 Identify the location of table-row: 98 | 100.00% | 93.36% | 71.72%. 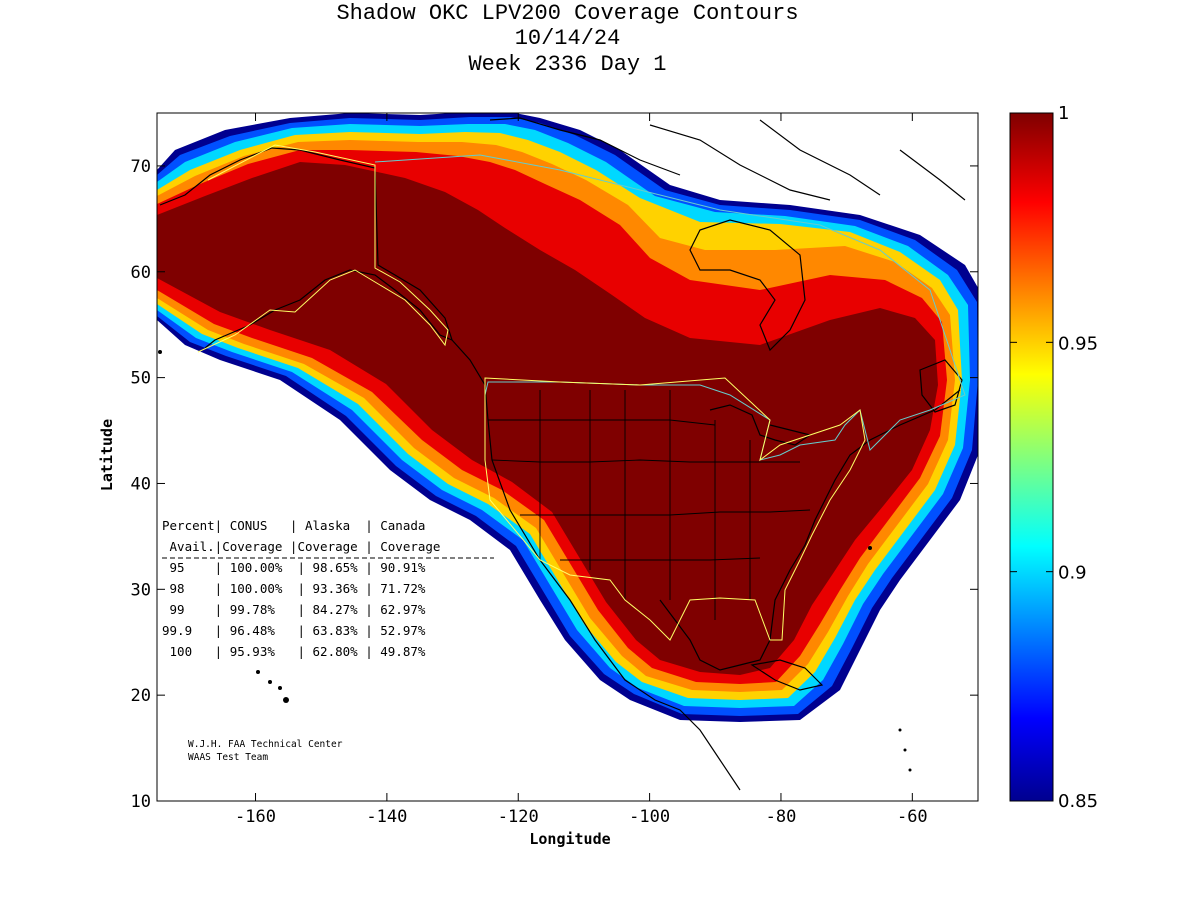
(294, 588).